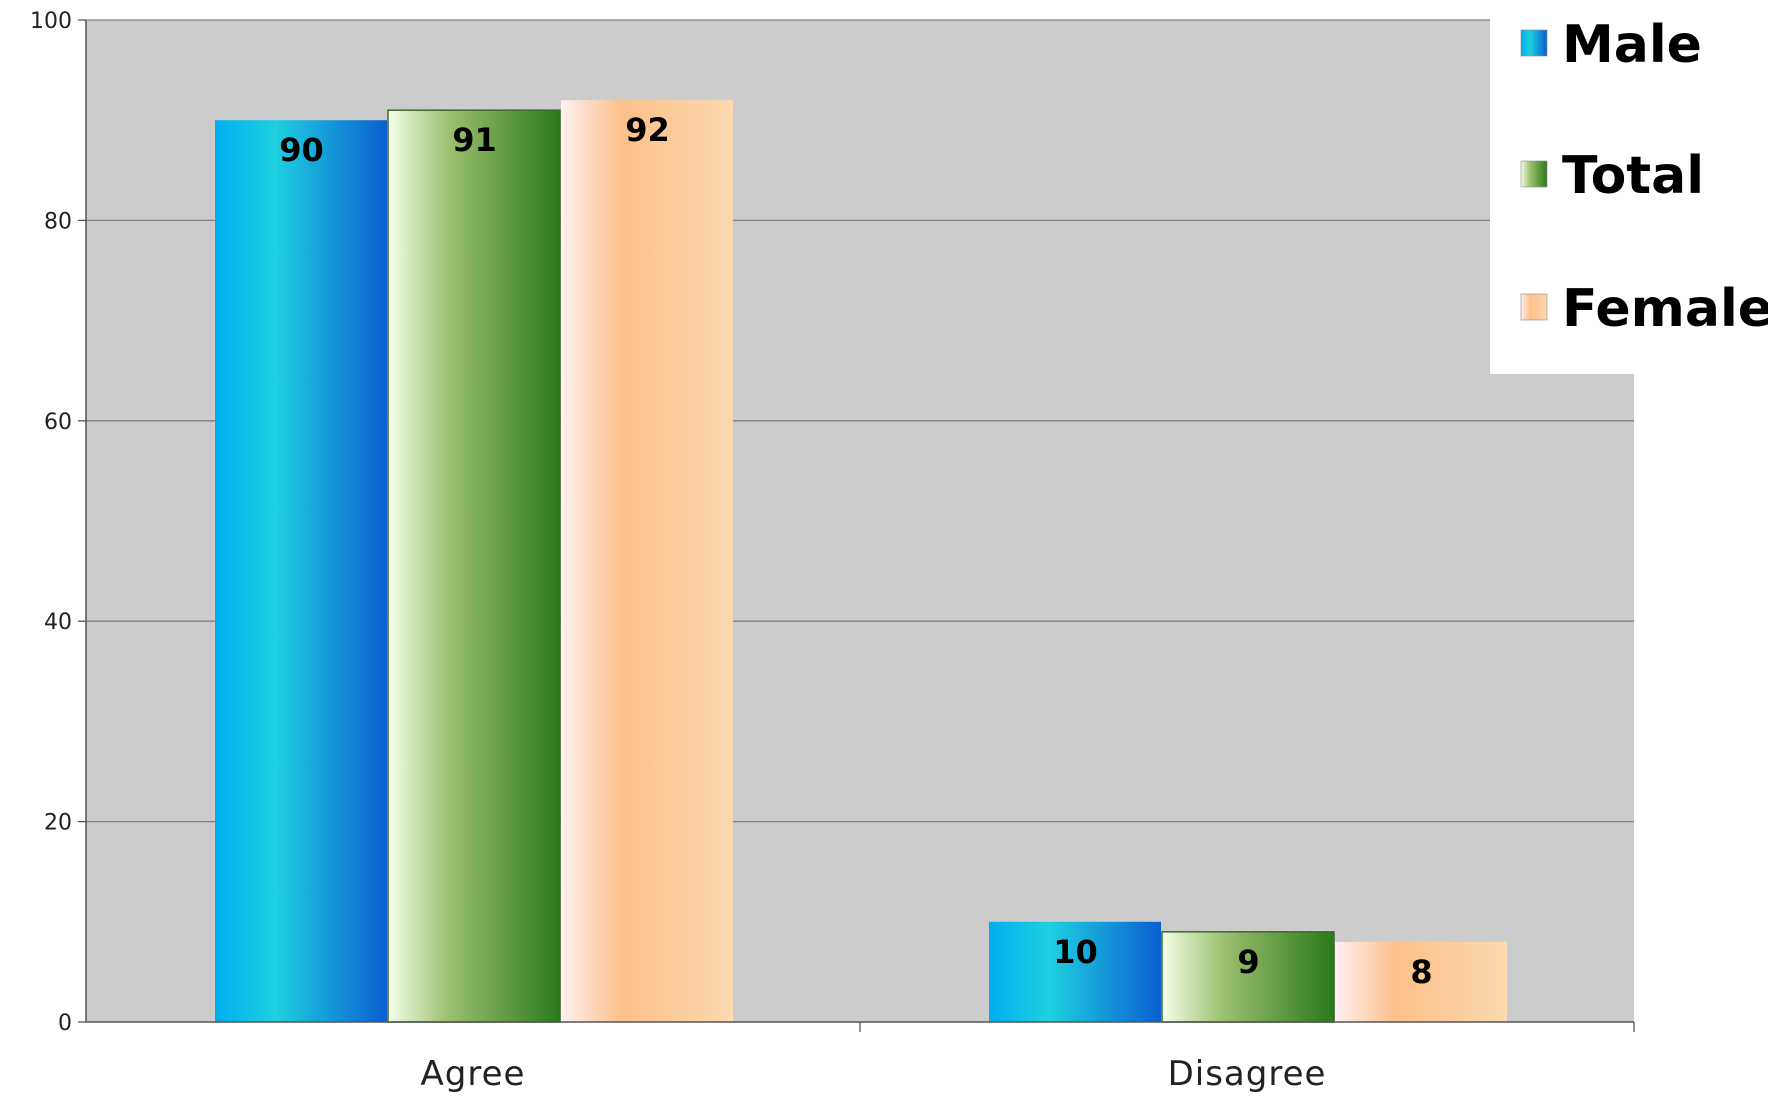 The height and width of the screenshot is (1103, 1768). Describe the element at coordinates (58, 823) in the screenshot. I see `y-tick-label: 20` at that location.